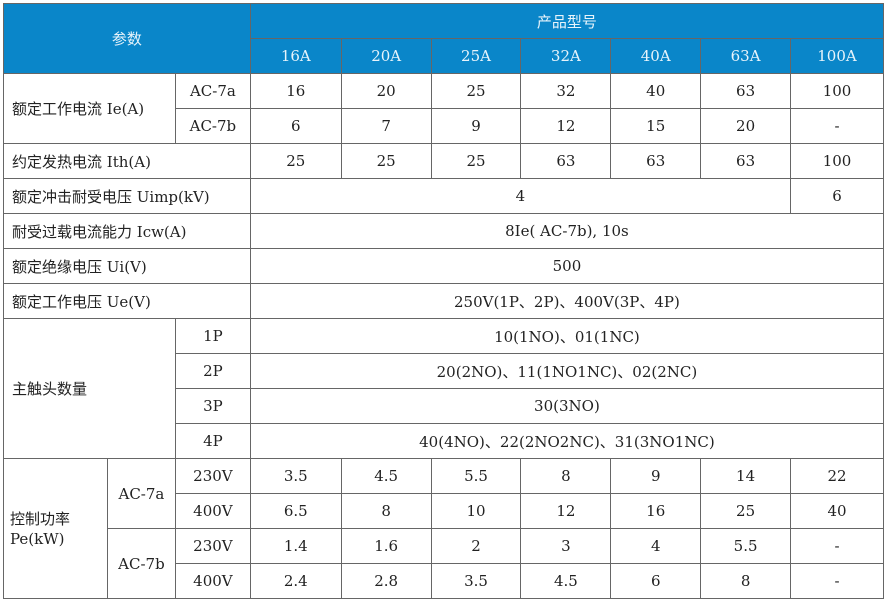 Image resolution: width=884 pixels, height=608 pixels. What do you see at coordinates (295, 581) in the screenshot?
I see `cell: 2.4` at bounding box center [295, 581].